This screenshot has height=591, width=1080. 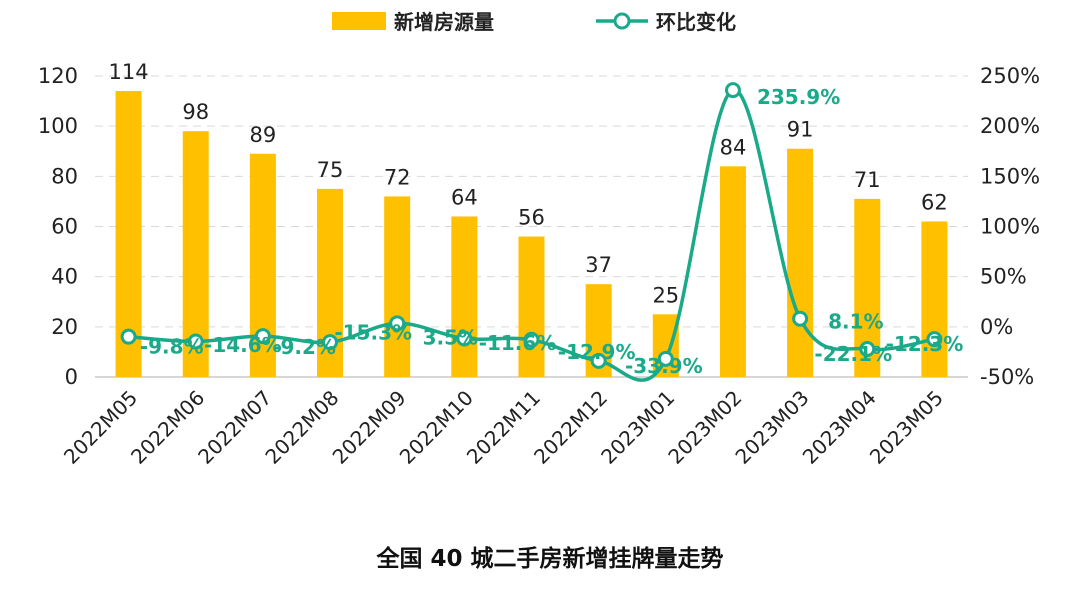 I want to click on bar-2022M10, so click(x=464, y=296).